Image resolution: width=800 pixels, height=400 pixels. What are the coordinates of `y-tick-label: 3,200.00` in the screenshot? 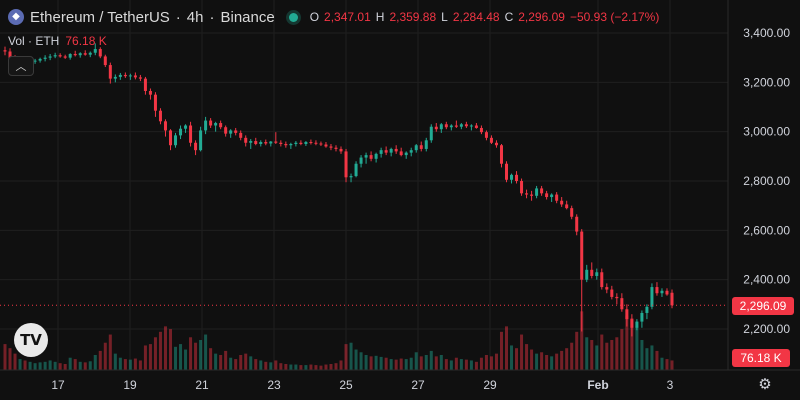 It's located at (766, 82).